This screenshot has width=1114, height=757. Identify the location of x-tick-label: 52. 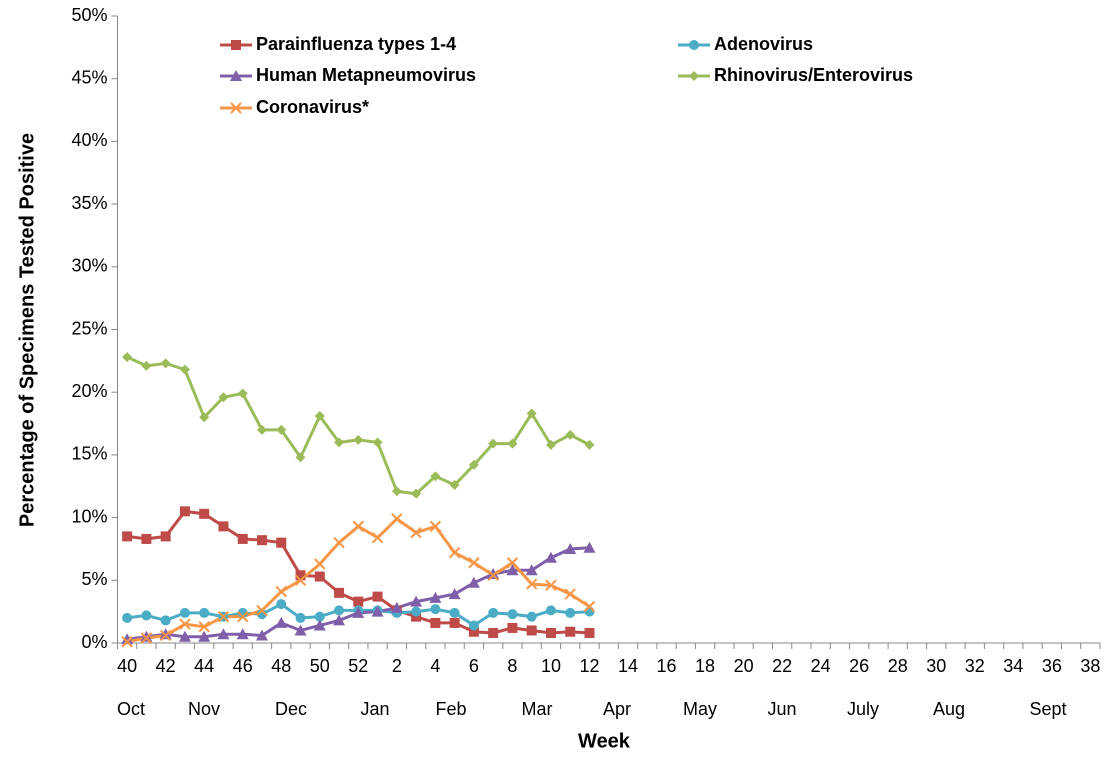
(358, 666).